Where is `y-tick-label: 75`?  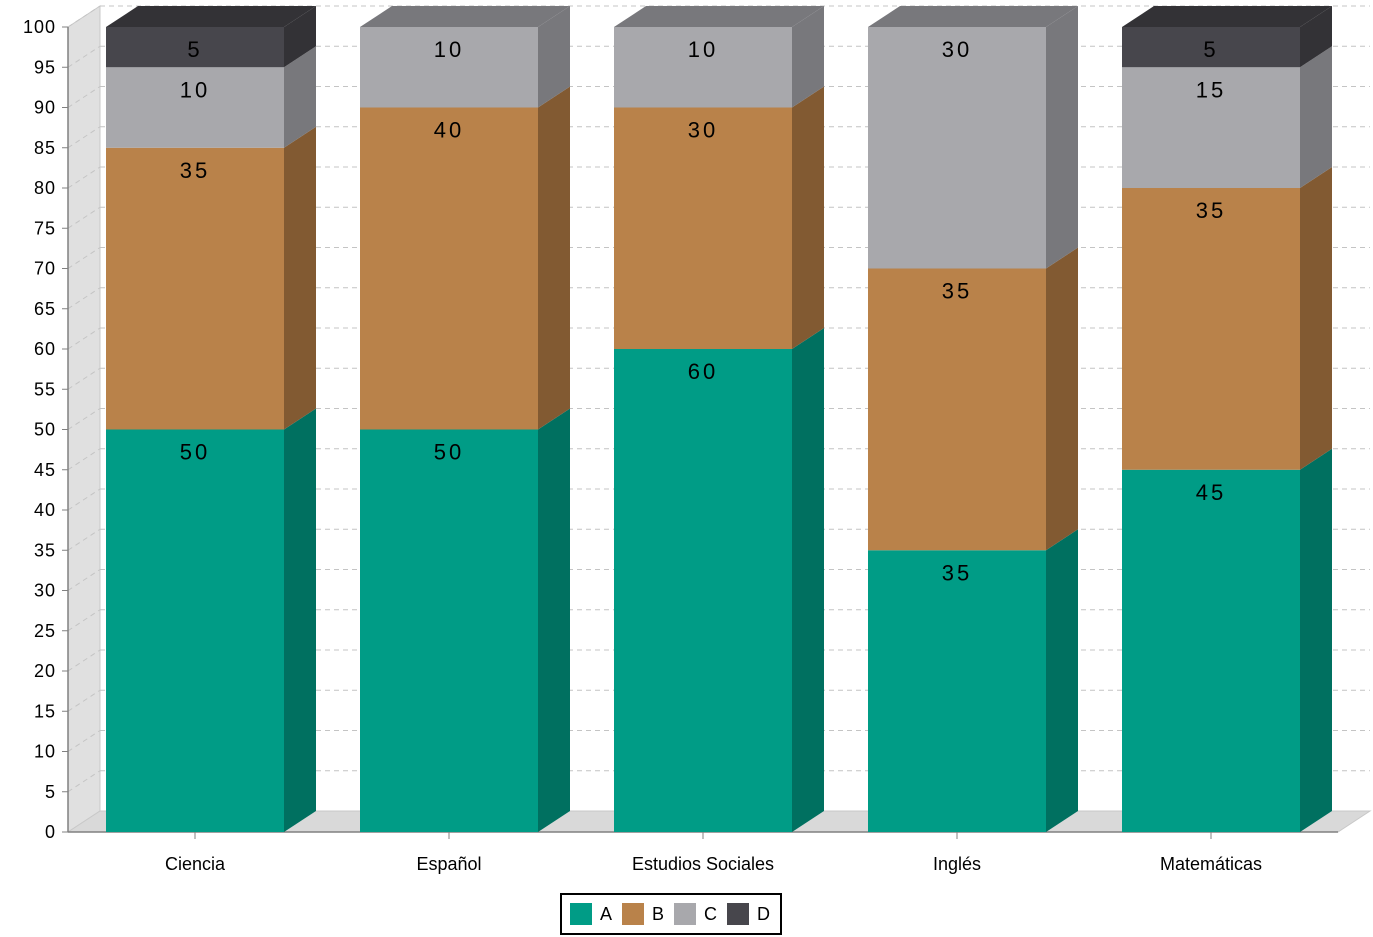 y-tick-label: 75 is located at coordinates (45, 228).